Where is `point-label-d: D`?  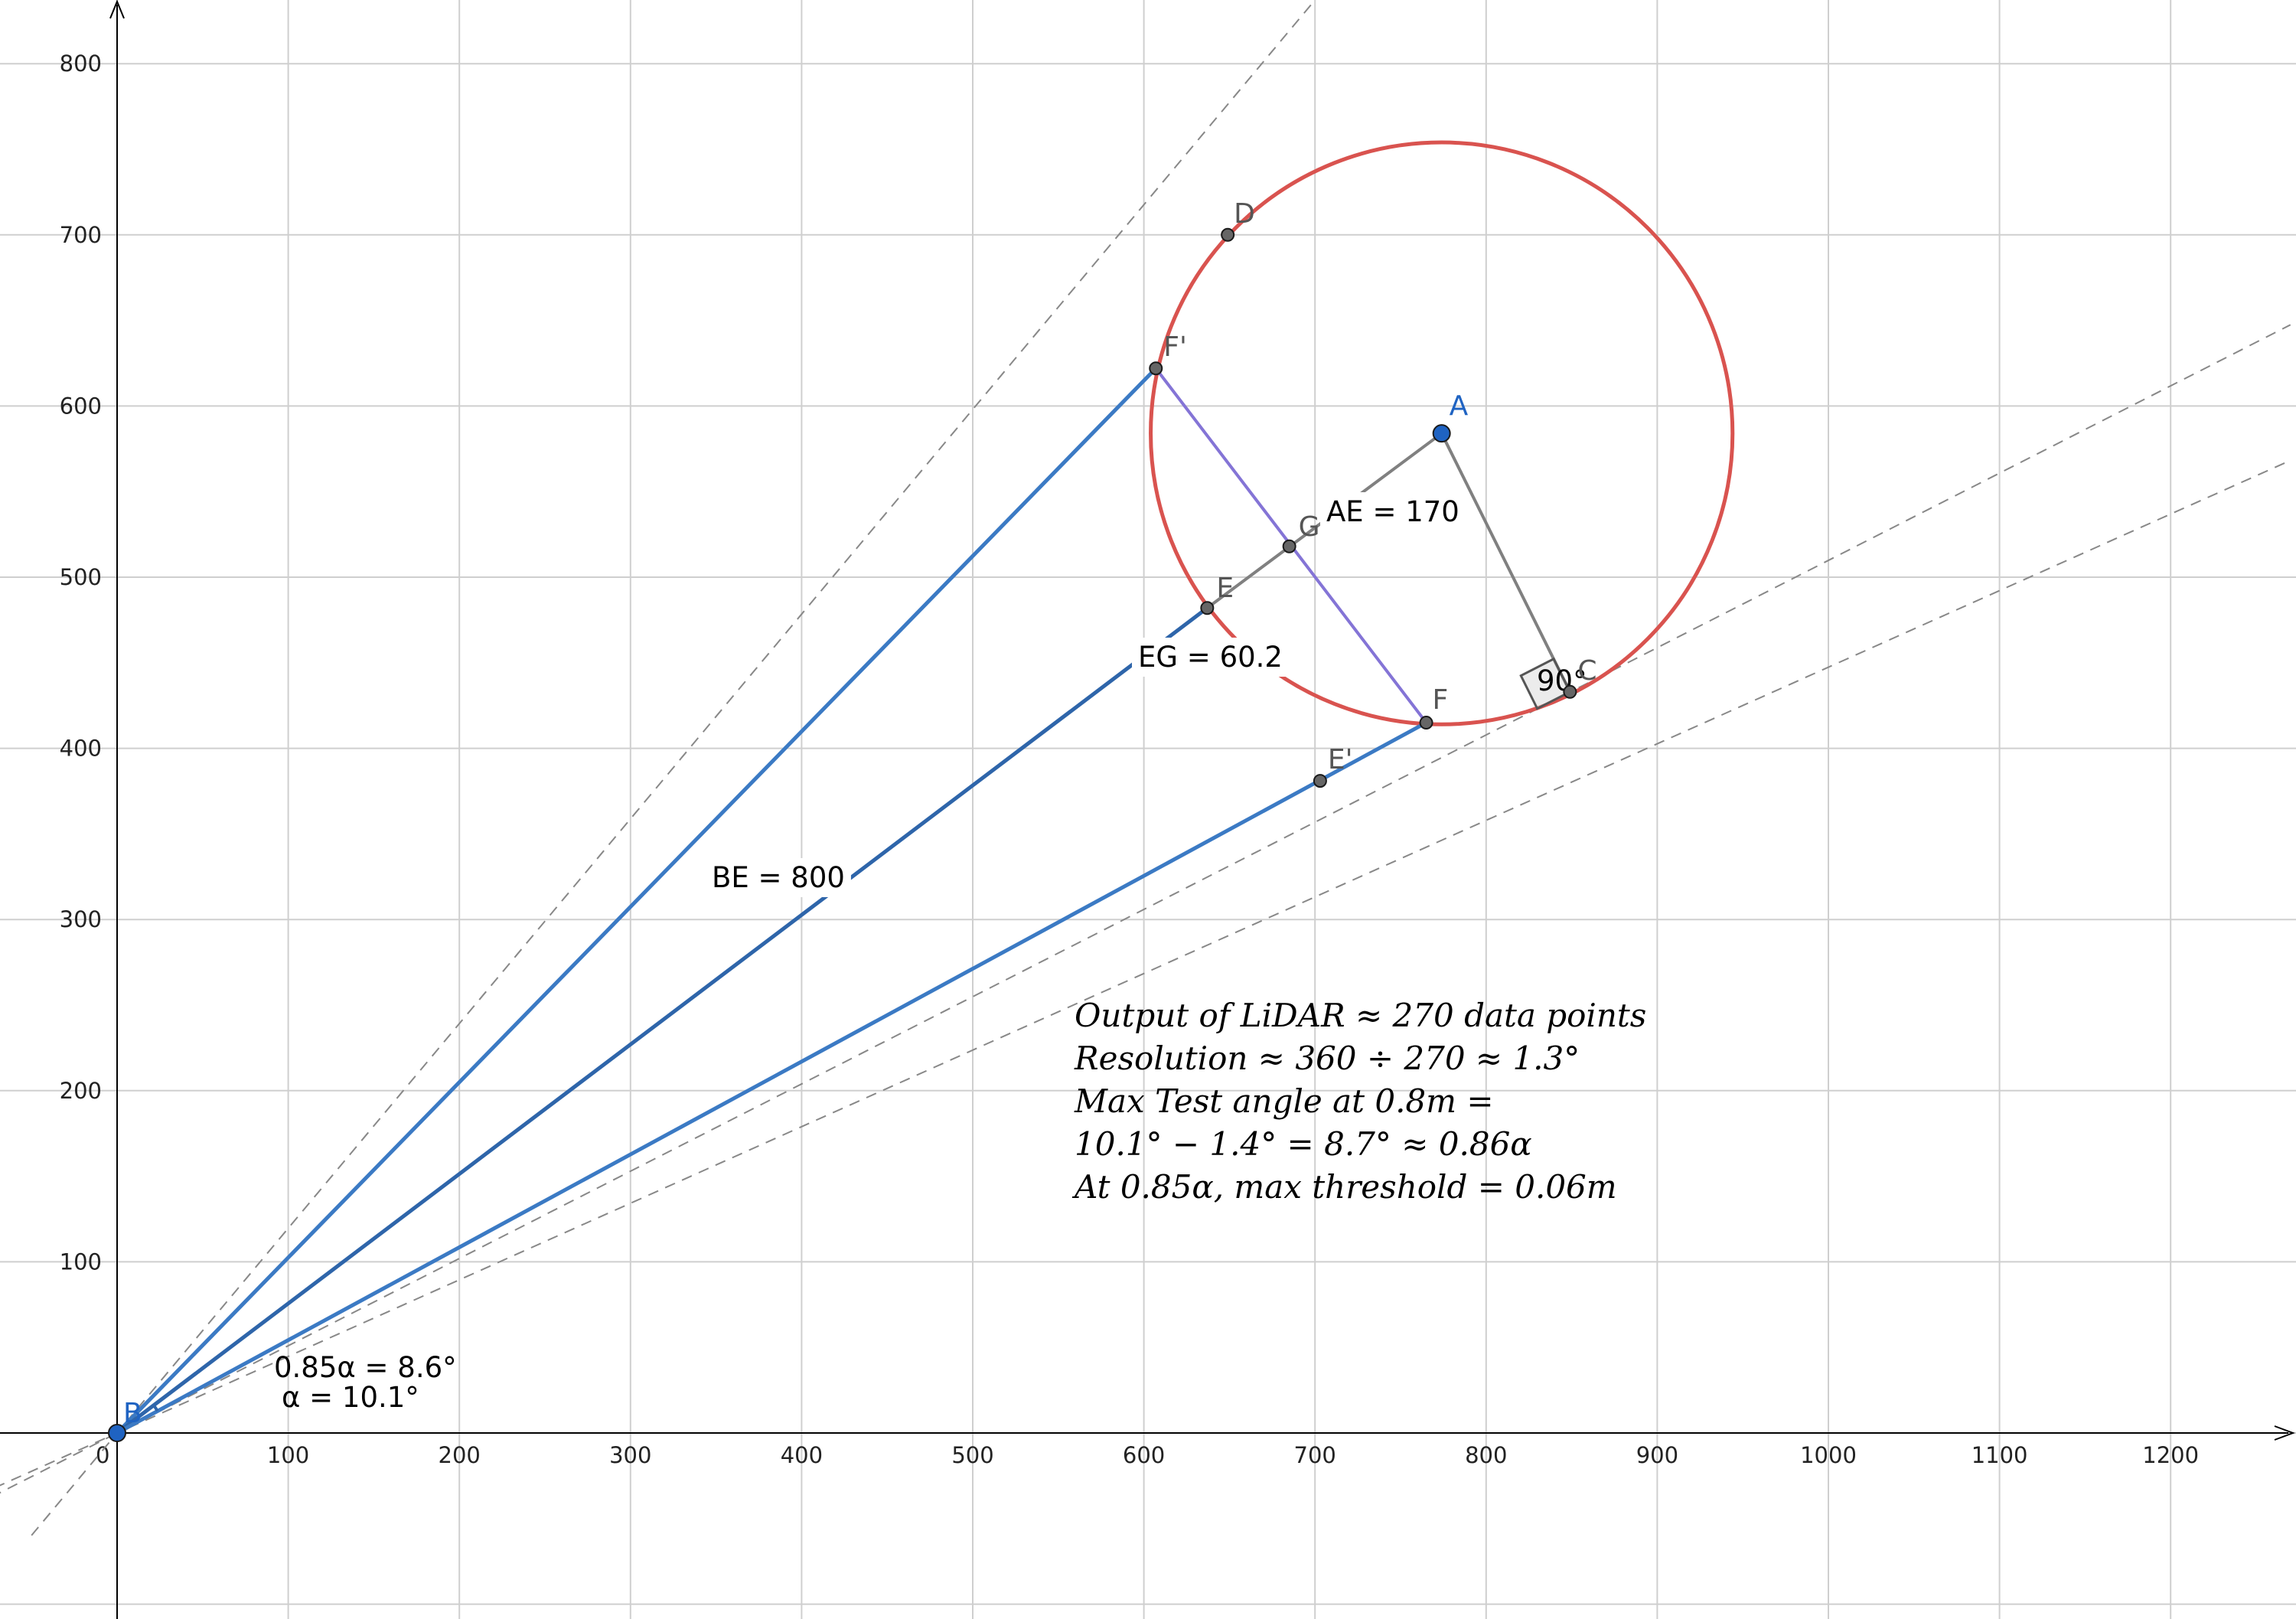 point-label-d: D is located at coordinates (1244, 214).